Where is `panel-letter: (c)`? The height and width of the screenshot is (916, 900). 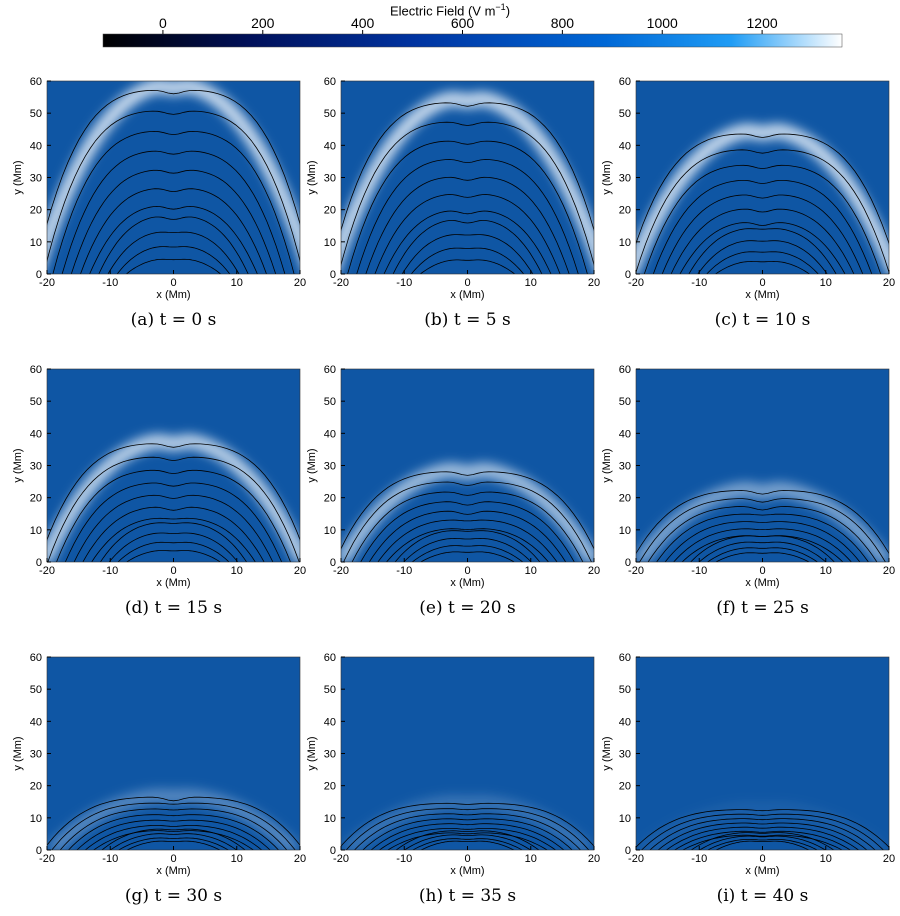
panel-letter: (c) is located at coordinates (728, 320).